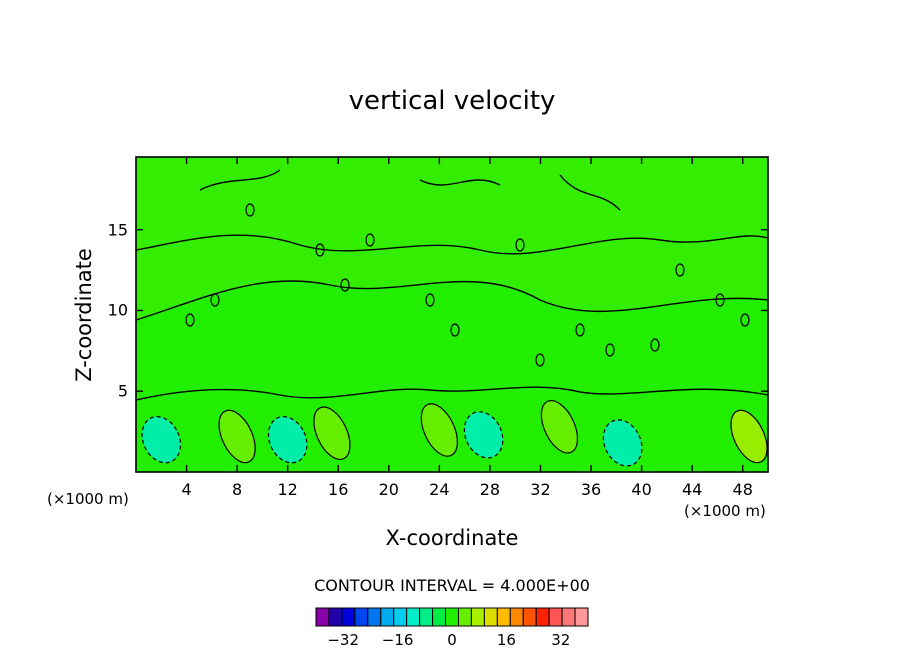  What do you see at coordinates (506, 640) in the screenshot?
I see `colorbar-tick-label: 16` at bounding box center [506, 640].